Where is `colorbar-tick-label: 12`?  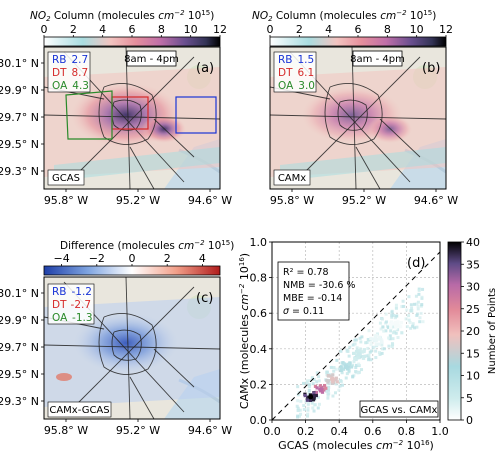
colorbar-tick-label: 12 is located at coordinates (446, 29).